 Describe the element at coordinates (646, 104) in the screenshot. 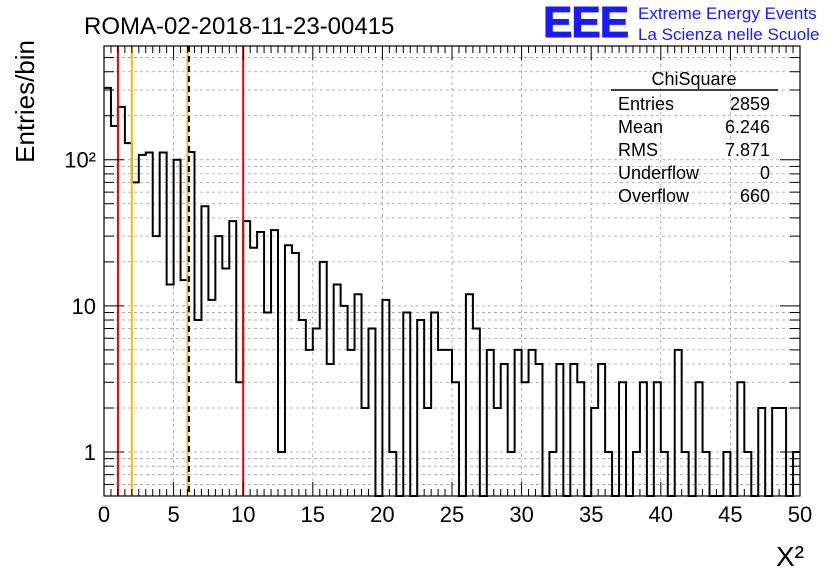

I see `stats-row-label: Entries` at that location.